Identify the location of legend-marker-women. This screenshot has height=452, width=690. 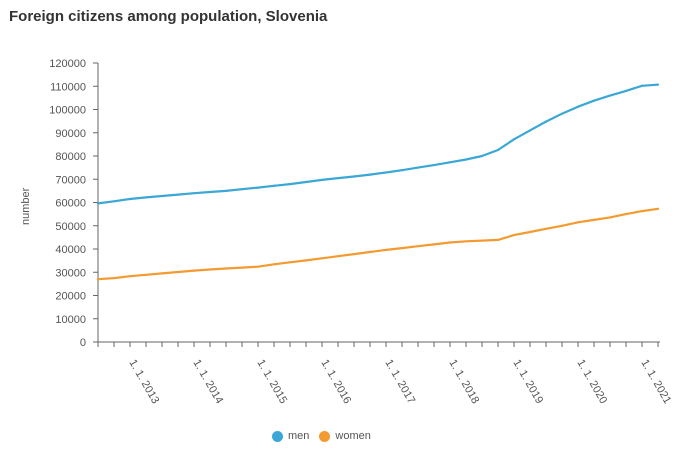
(325, 436).